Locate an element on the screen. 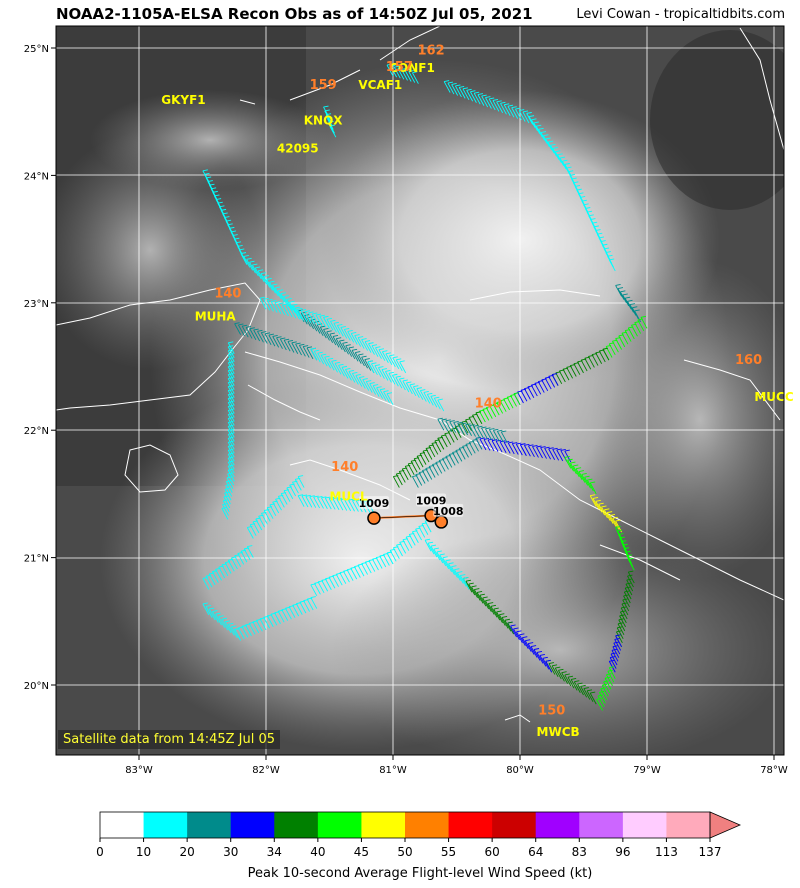  colorbar-tick-label: 55 is located at coordinates (448, 852).